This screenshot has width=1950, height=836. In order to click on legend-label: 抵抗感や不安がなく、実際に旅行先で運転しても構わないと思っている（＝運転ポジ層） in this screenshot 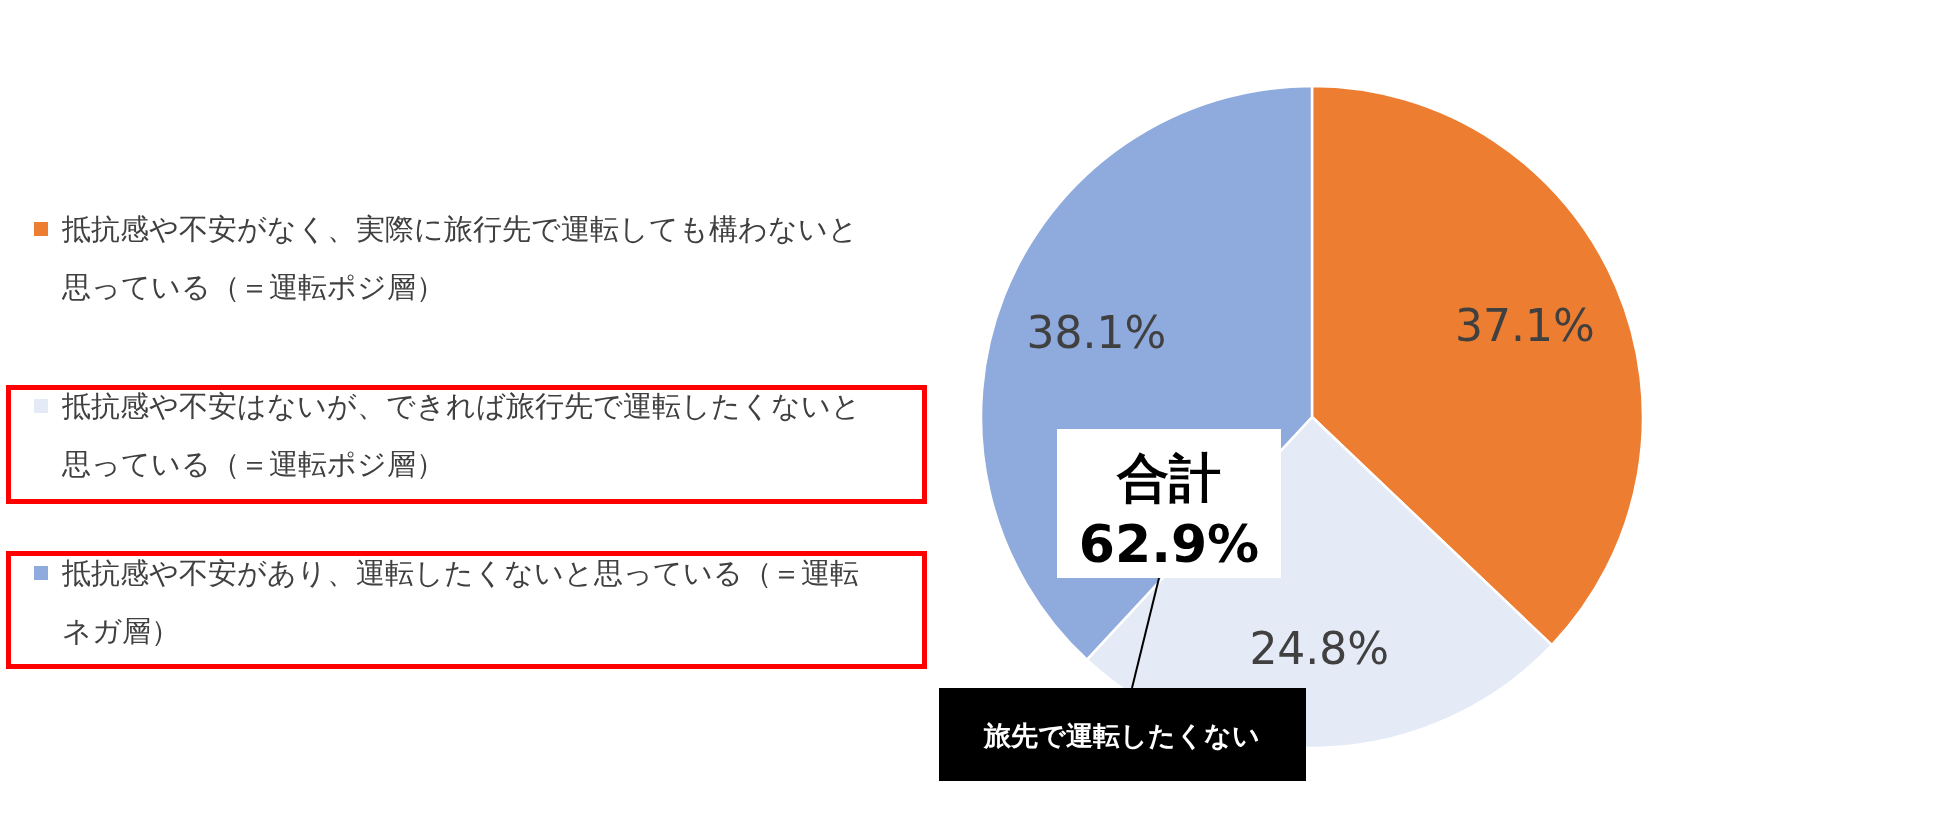, I will do `click(460, 258)`.